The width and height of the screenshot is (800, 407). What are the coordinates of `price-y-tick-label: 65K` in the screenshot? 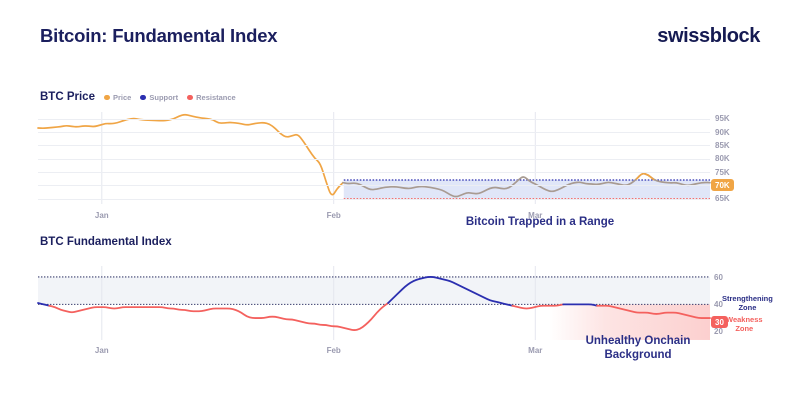 It's located at (722, 199).